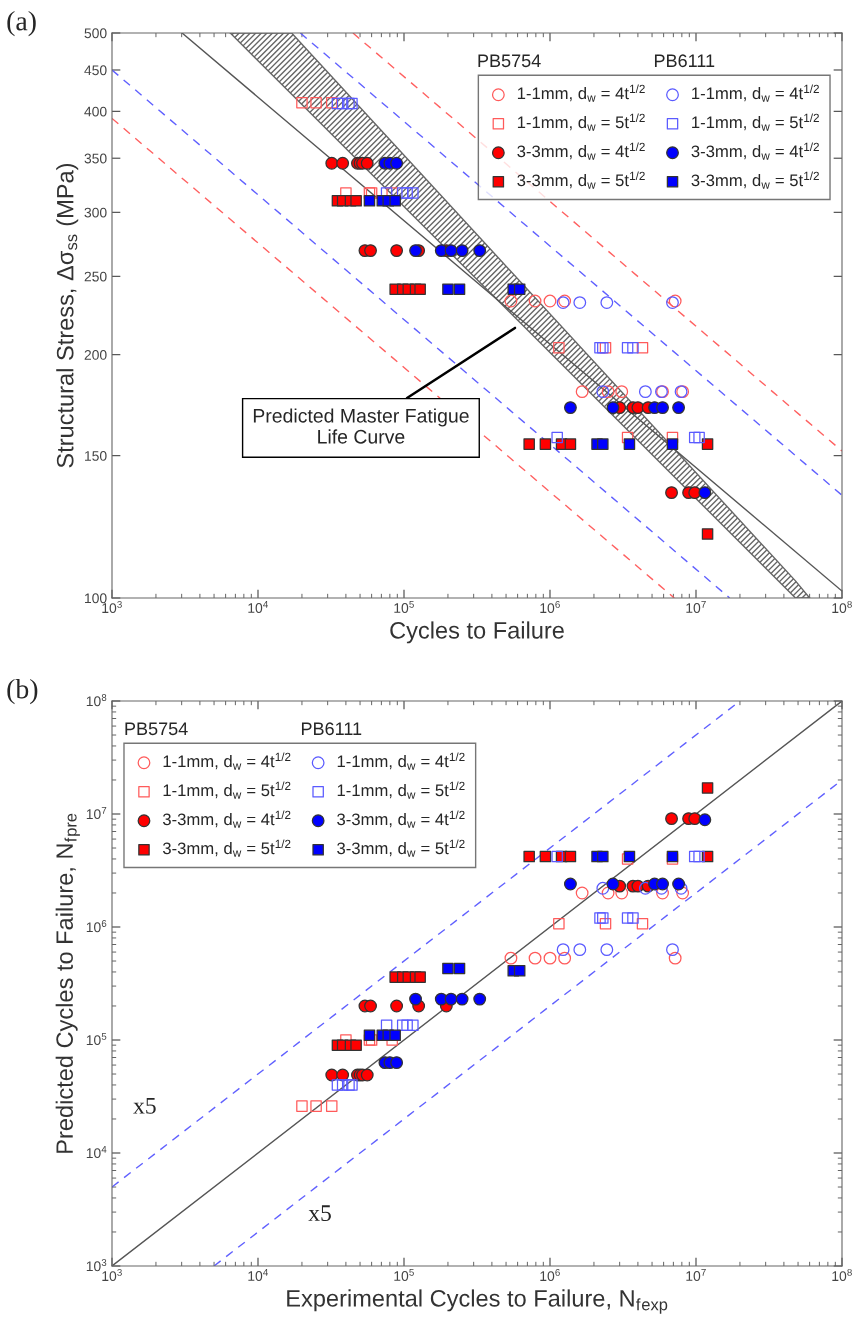 Image resolution: width=868 pixels, height=1341 pixels. What do you see at coordinates (96, 598) in the screenshot?
I see `y-tick-label: 100` at bounding box center [96, 598].